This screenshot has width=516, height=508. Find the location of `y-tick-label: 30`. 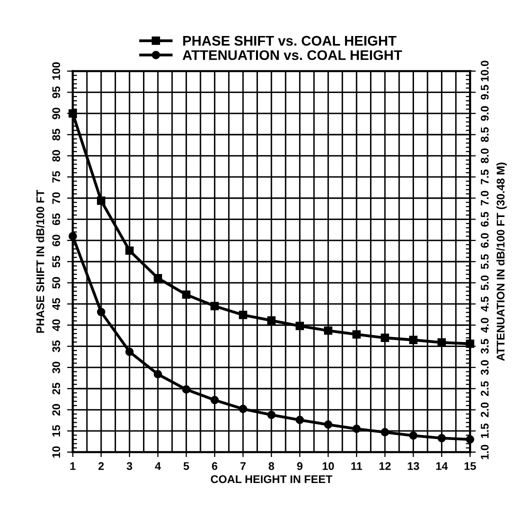

y-tick-label: 30 is located at coordinates (56, 368).